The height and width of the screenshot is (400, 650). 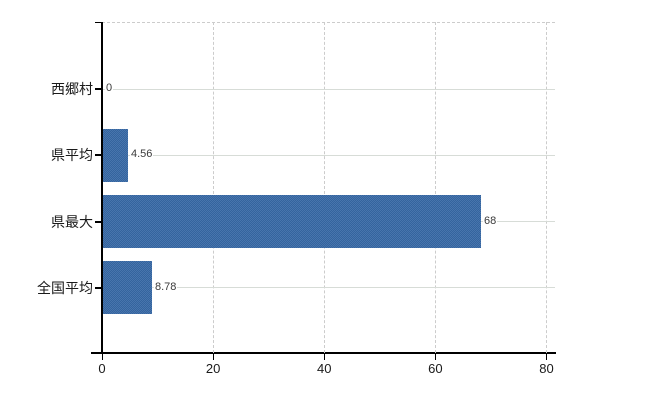 What do you see at coordinates (142, 155) in the screenshot?
I see `bar-value-label: 4.56` at bounding box center [142, 155].